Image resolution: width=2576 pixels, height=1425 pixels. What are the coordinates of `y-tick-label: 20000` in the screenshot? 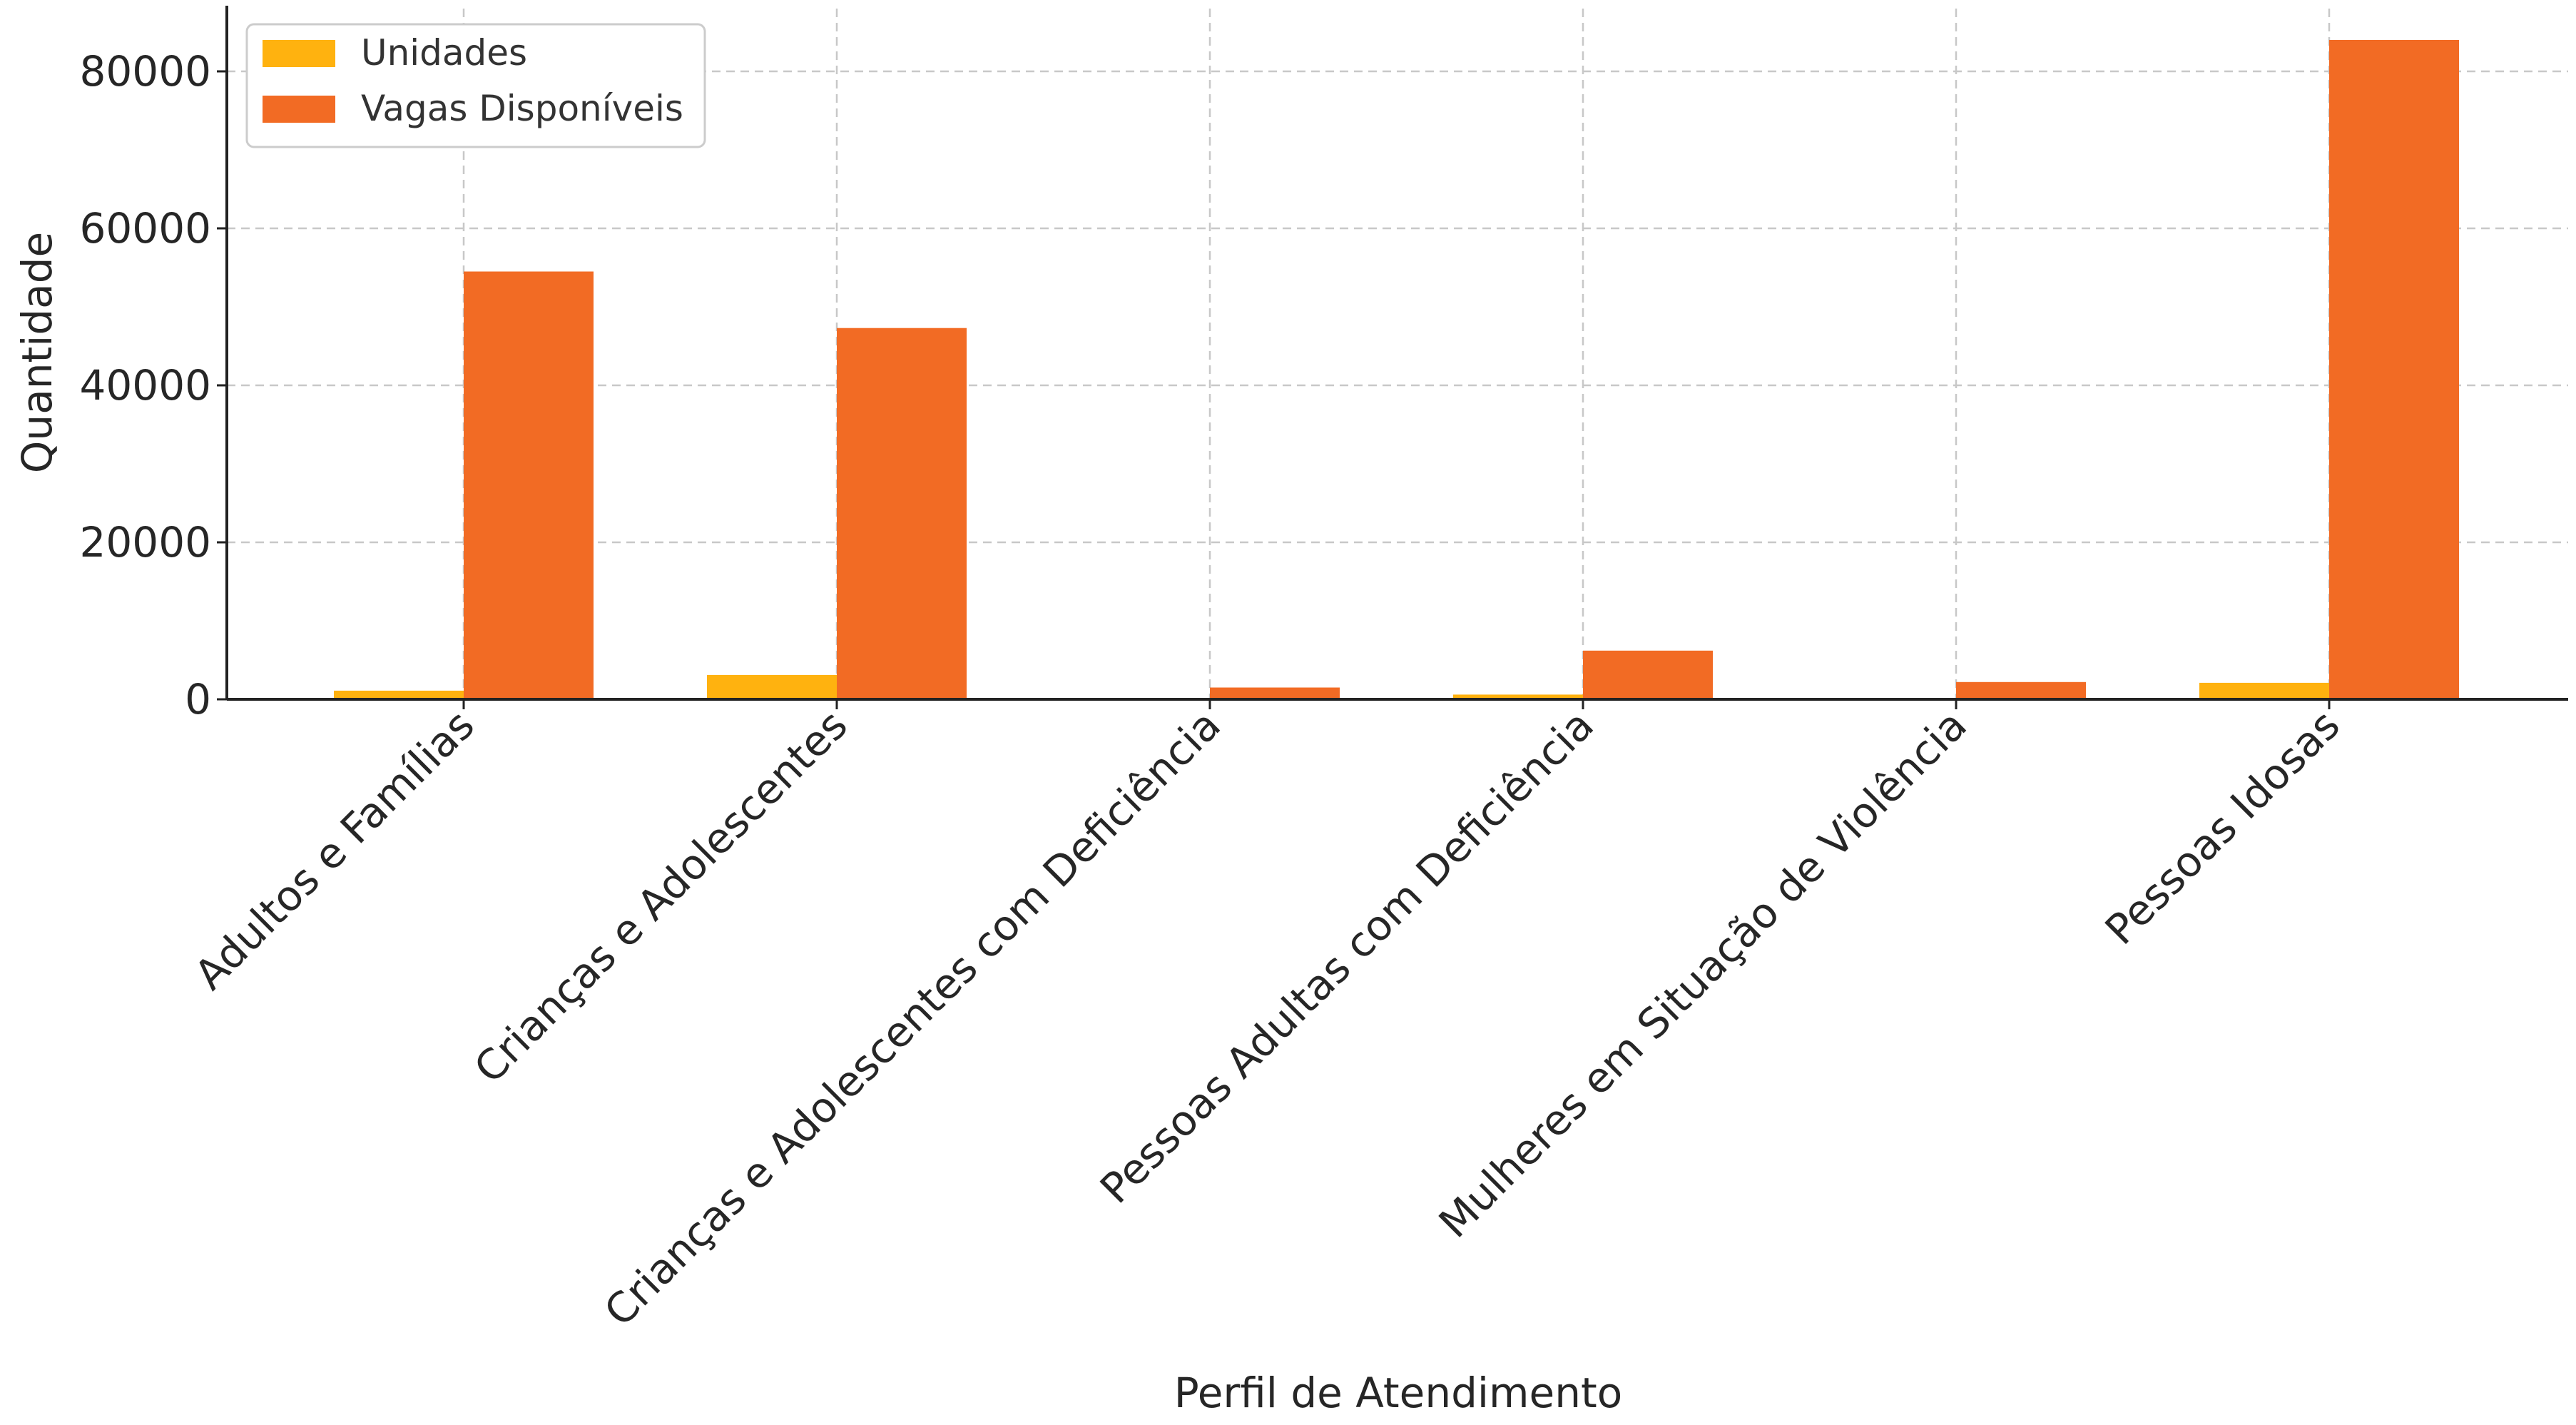 It's located at (145, 542).